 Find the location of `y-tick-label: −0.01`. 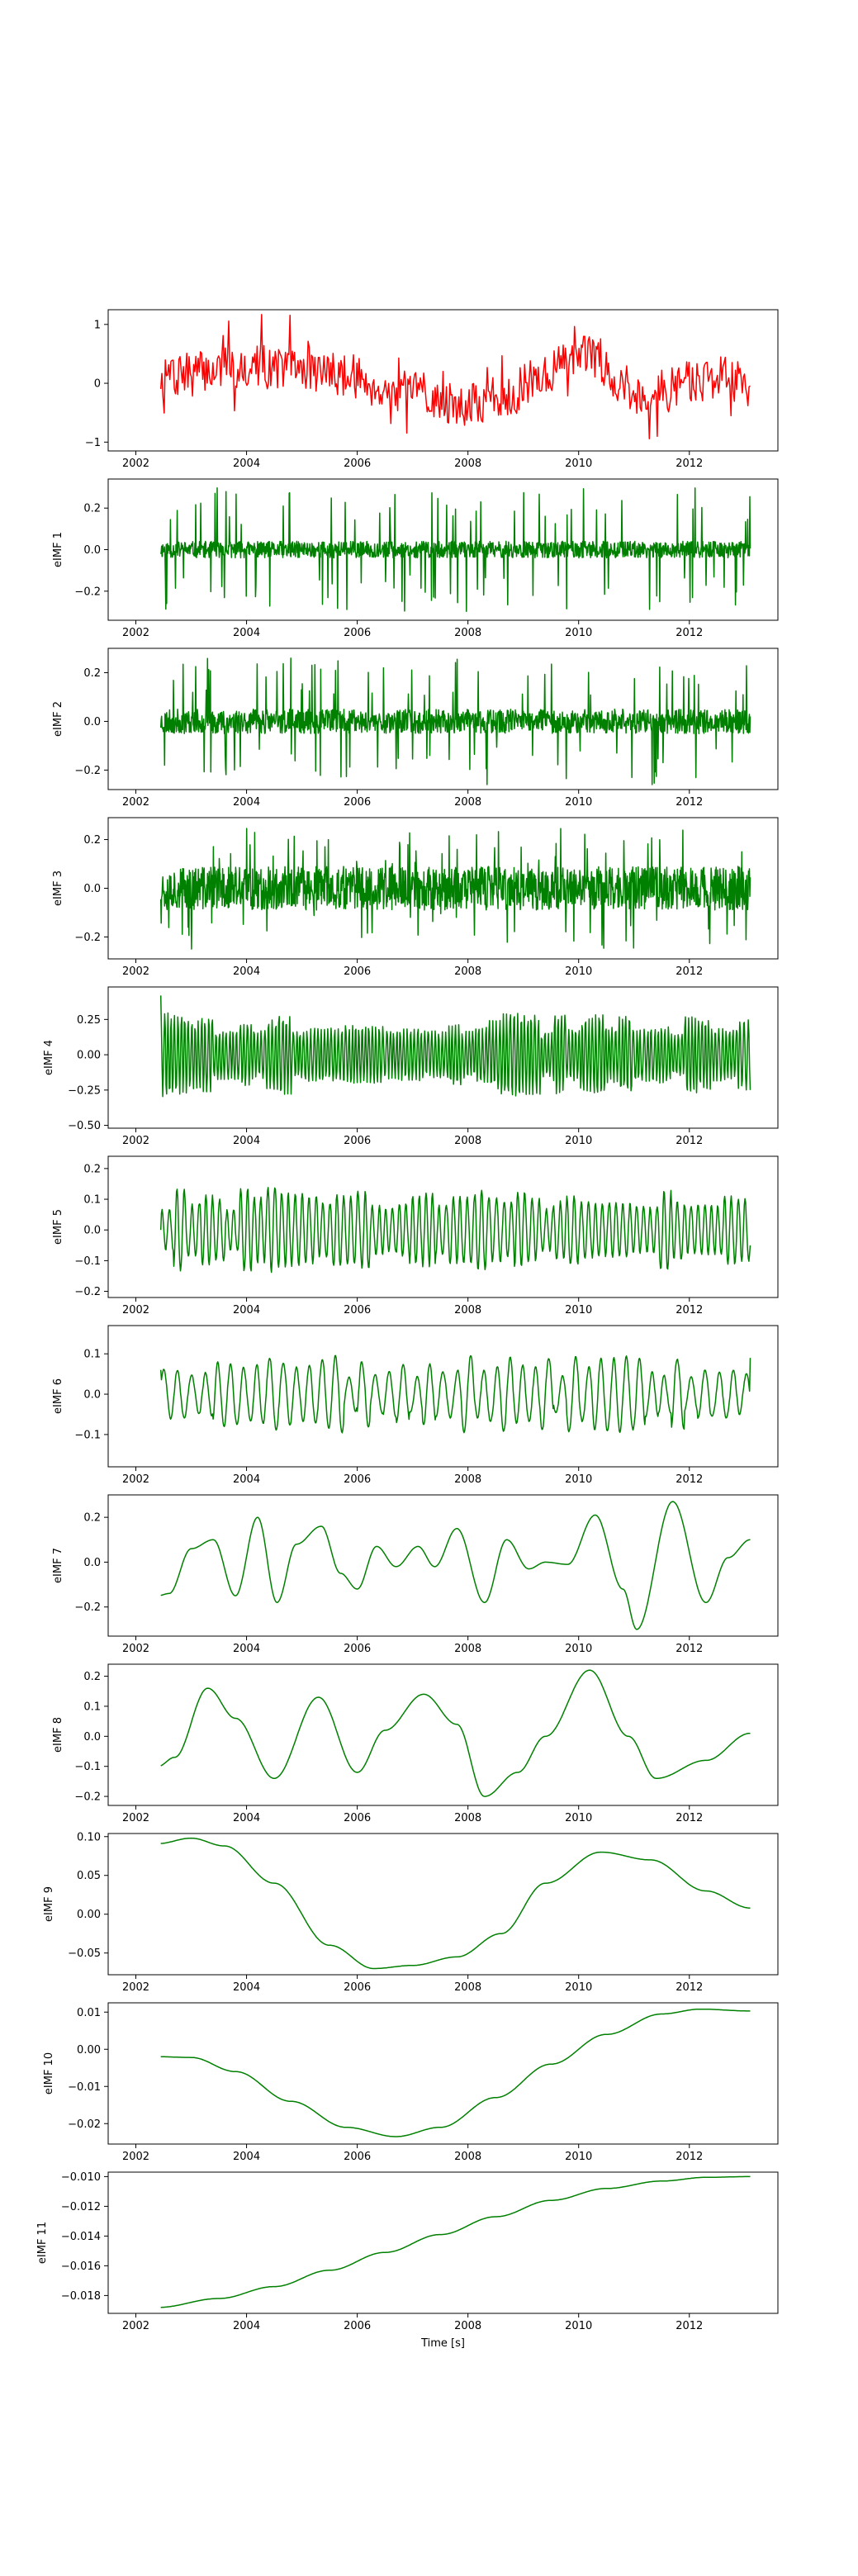

y-tick-label: −0.01 is located at coordinates (84, 2087).